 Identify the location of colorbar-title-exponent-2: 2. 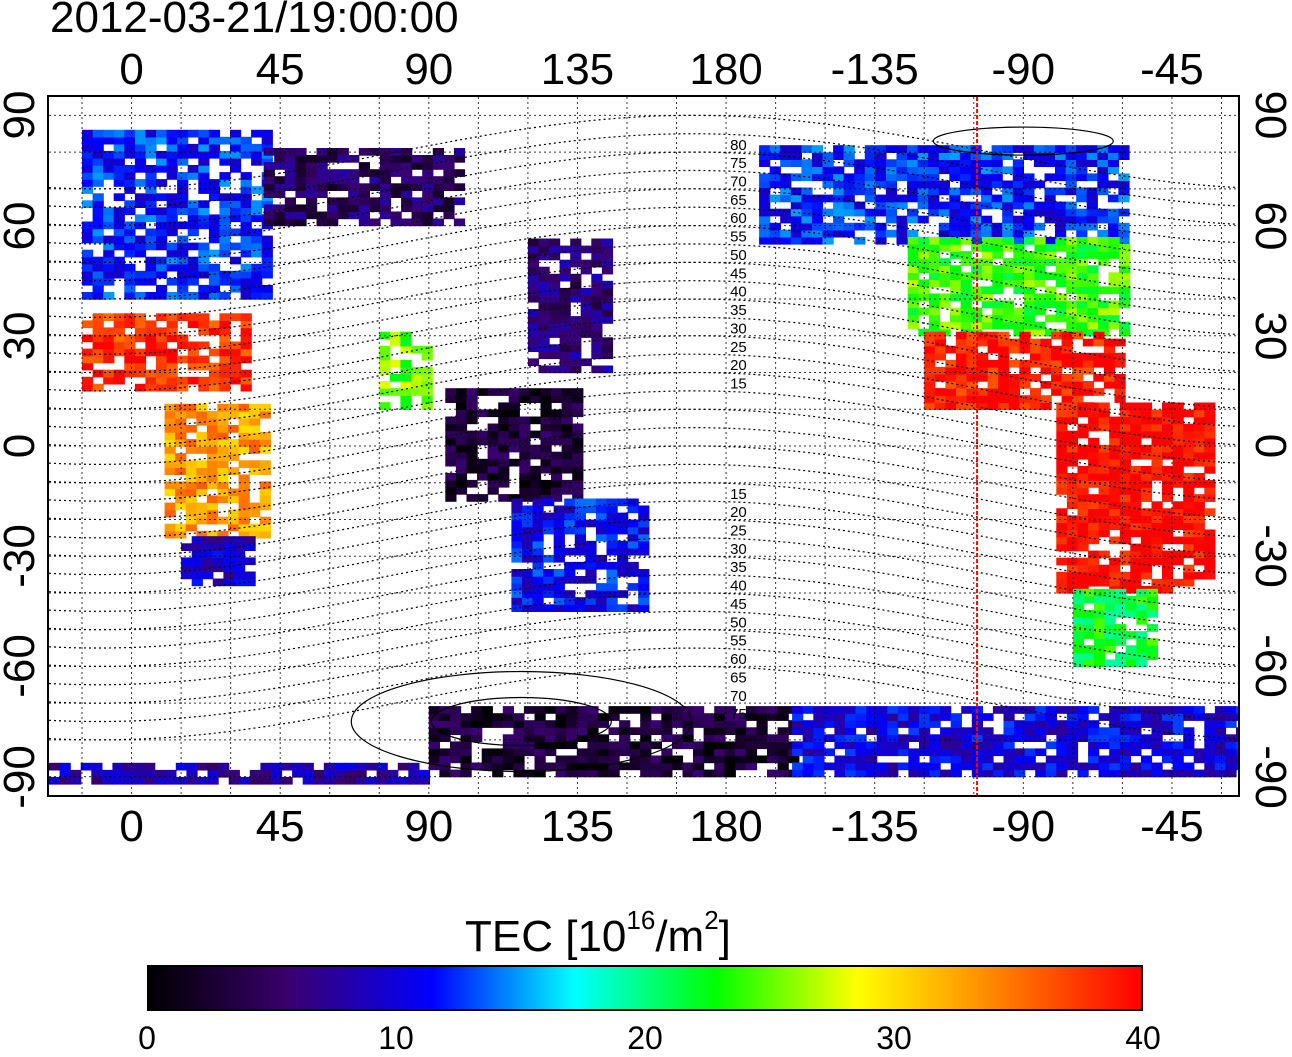
(711, 920).